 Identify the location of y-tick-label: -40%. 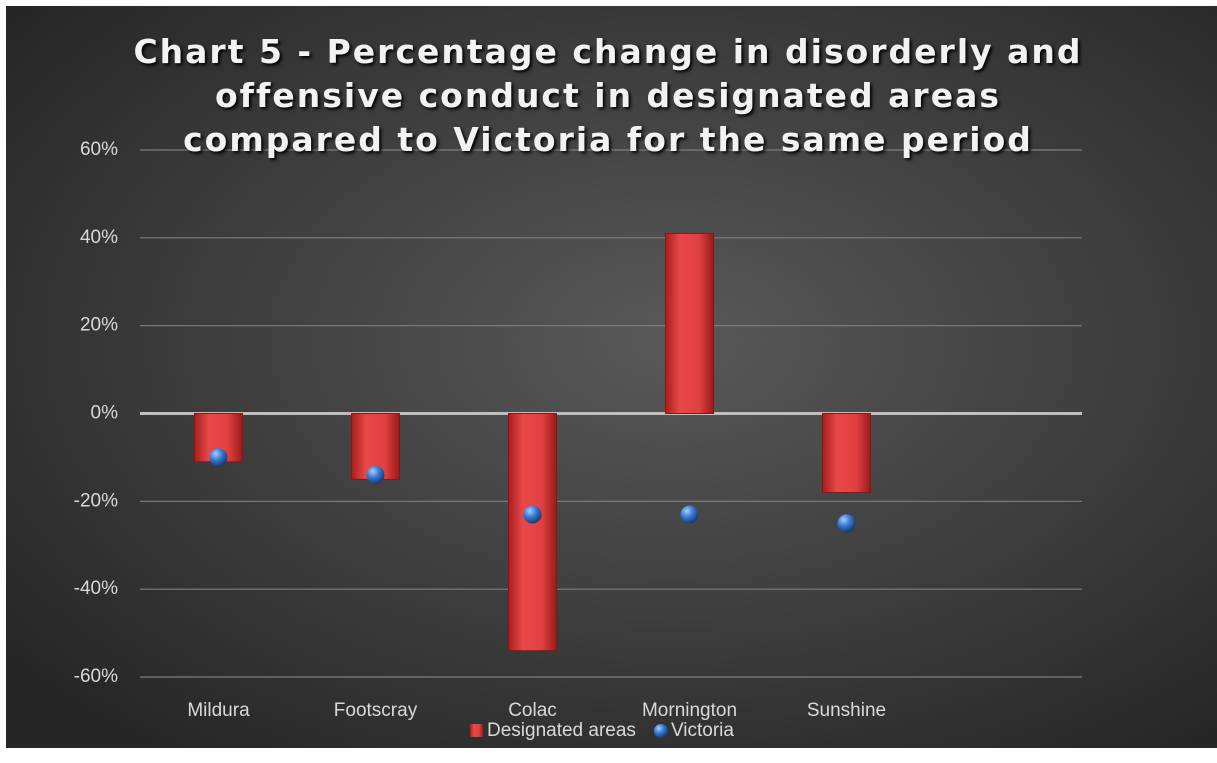
(96, 588).